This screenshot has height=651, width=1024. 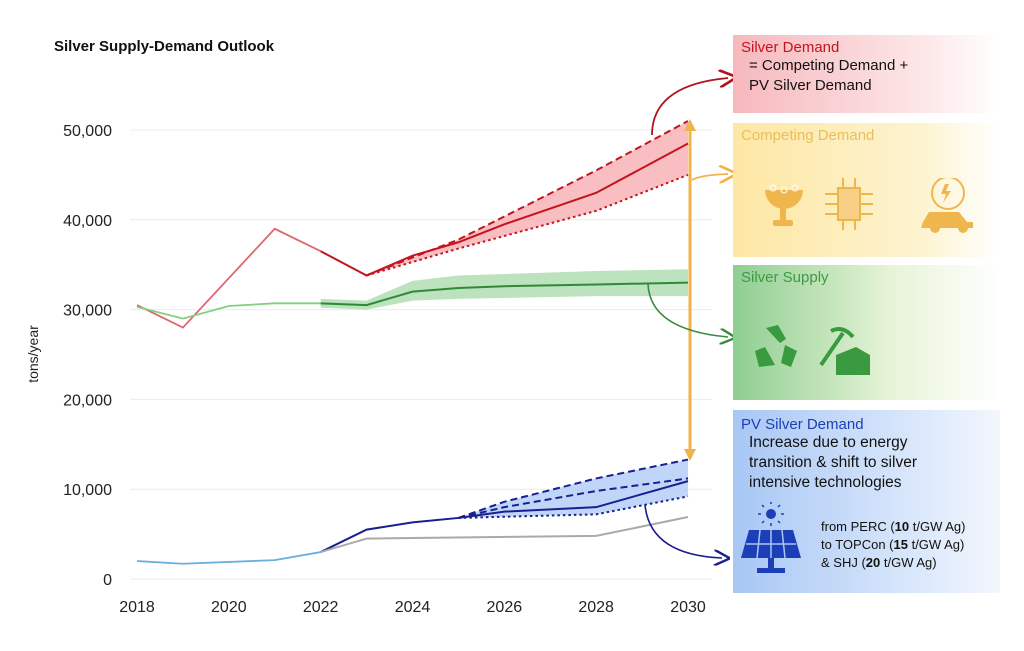 I want to click on x-tick-label: 2022, so click(x=321, y=607).